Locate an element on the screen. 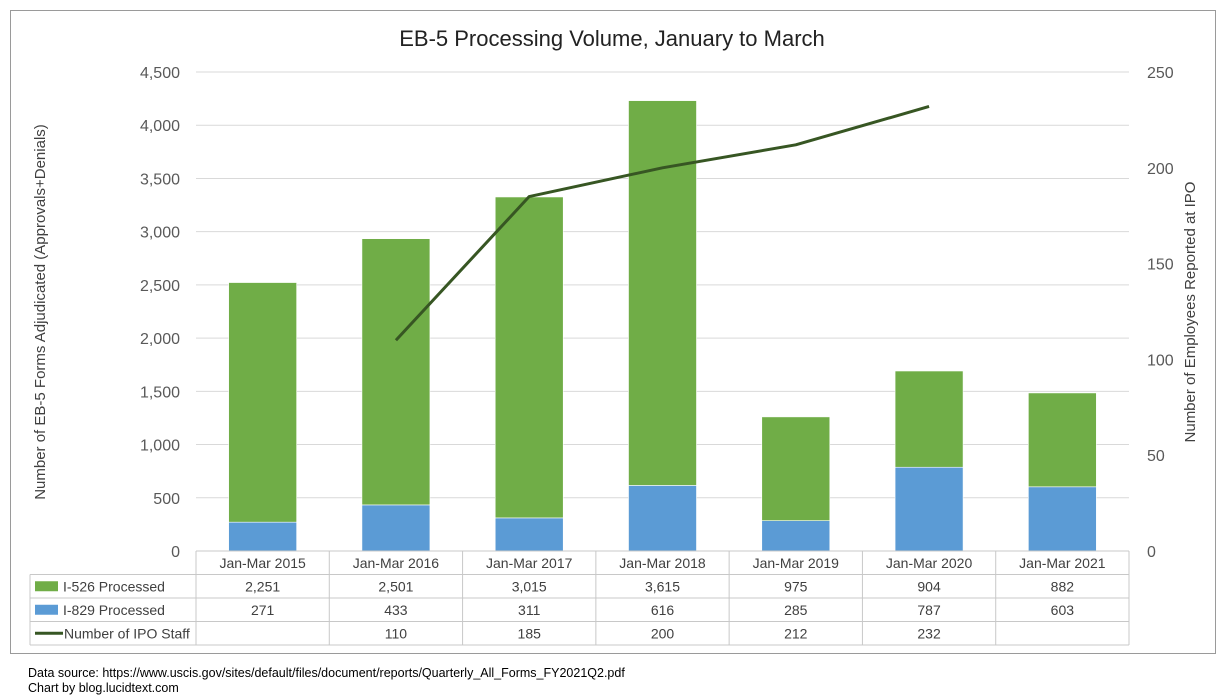  legend-label: Number of IPO Staff is located at coordinates (127, 633).